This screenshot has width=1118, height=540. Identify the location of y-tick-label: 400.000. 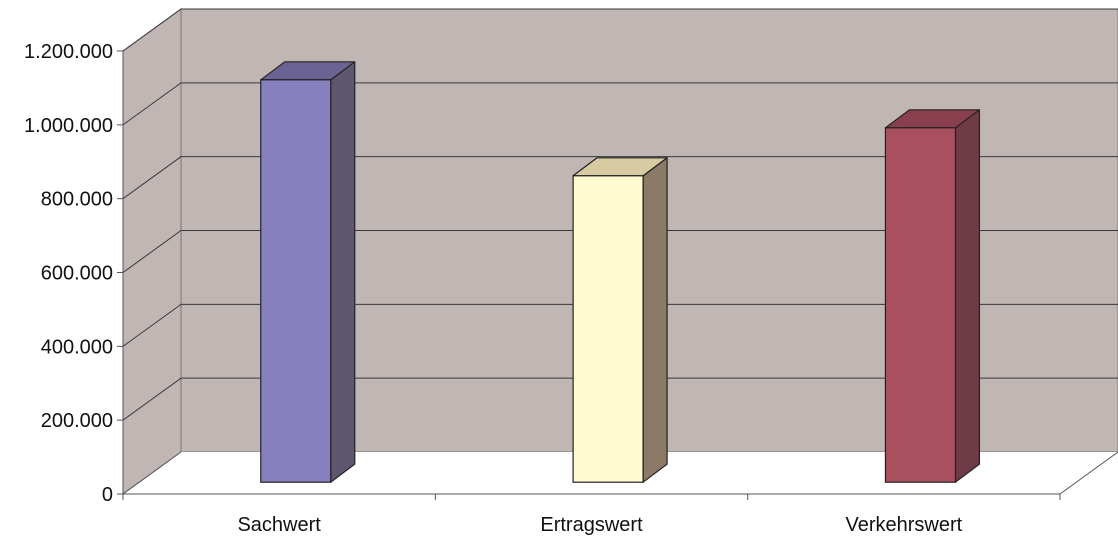
(77, 347).